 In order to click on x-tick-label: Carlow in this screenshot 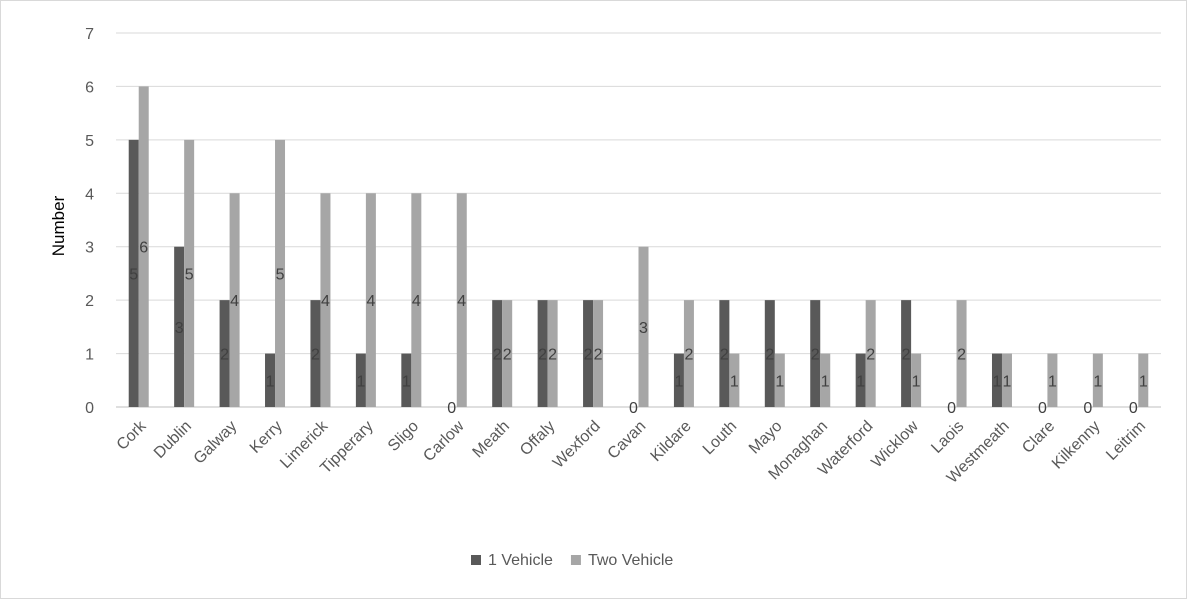, I will do `click(444, 441)`.